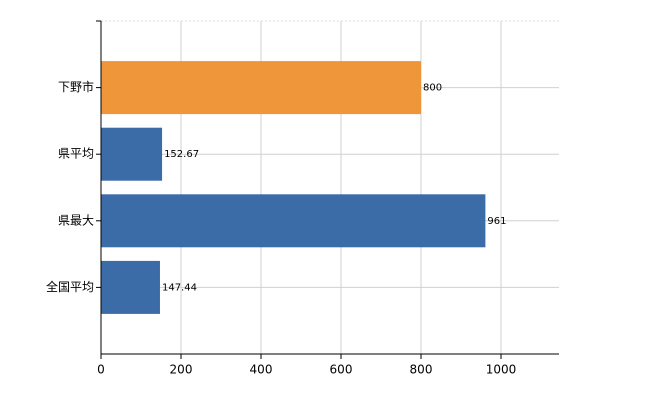 This screenshot has width=650, height=400. Describe the element at coordinates (101, 370) in the screenshot. I see `x-tick-label: 0` at that location.